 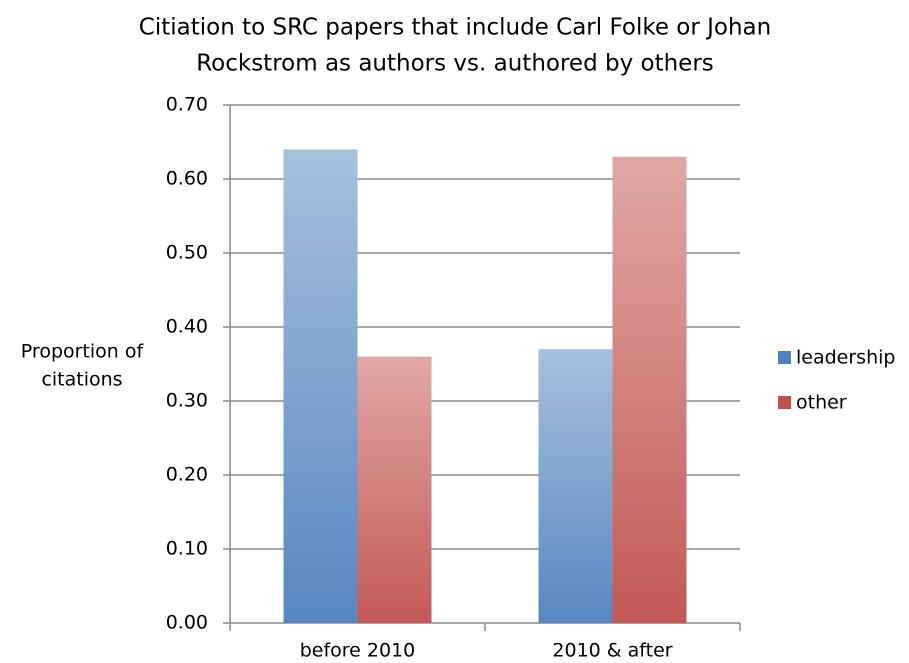 What do you see at coordinates (187, 179) in the screenshot?
I see `y-tick-label: 0.60` at bounding box center [187, 179].